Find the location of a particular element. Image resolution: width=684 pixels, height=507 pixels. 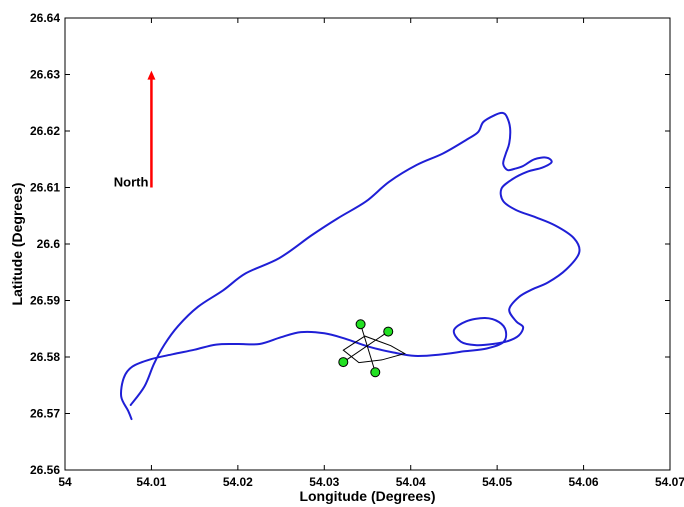

y-tick-label: 26.58 is located at coordinates (45, 357).